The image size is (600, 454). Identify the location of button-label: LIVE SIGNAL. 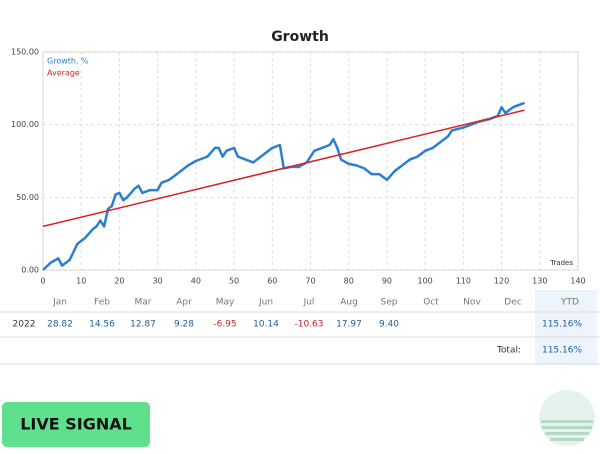
(76, 424).